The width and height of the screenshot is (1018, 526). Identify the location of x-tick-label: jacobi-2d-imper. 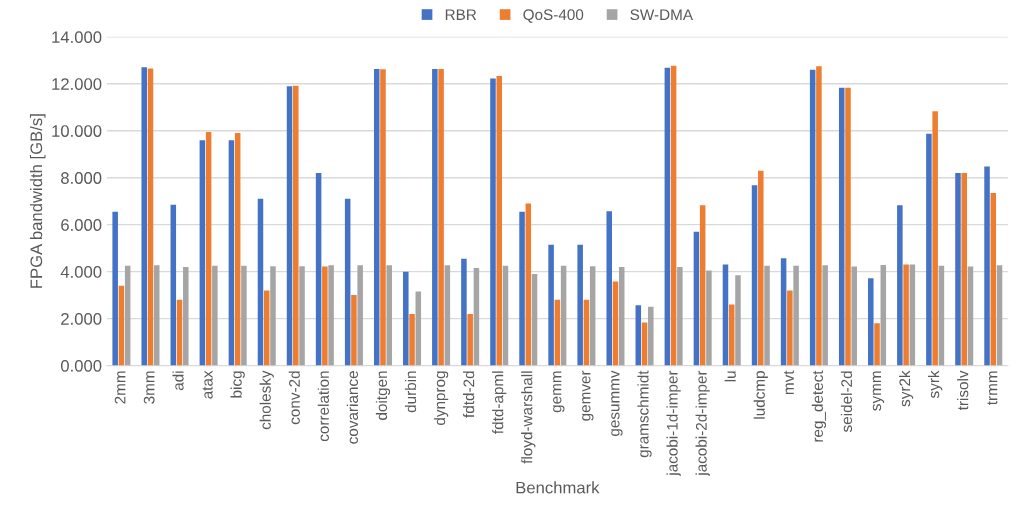
(702, 423).